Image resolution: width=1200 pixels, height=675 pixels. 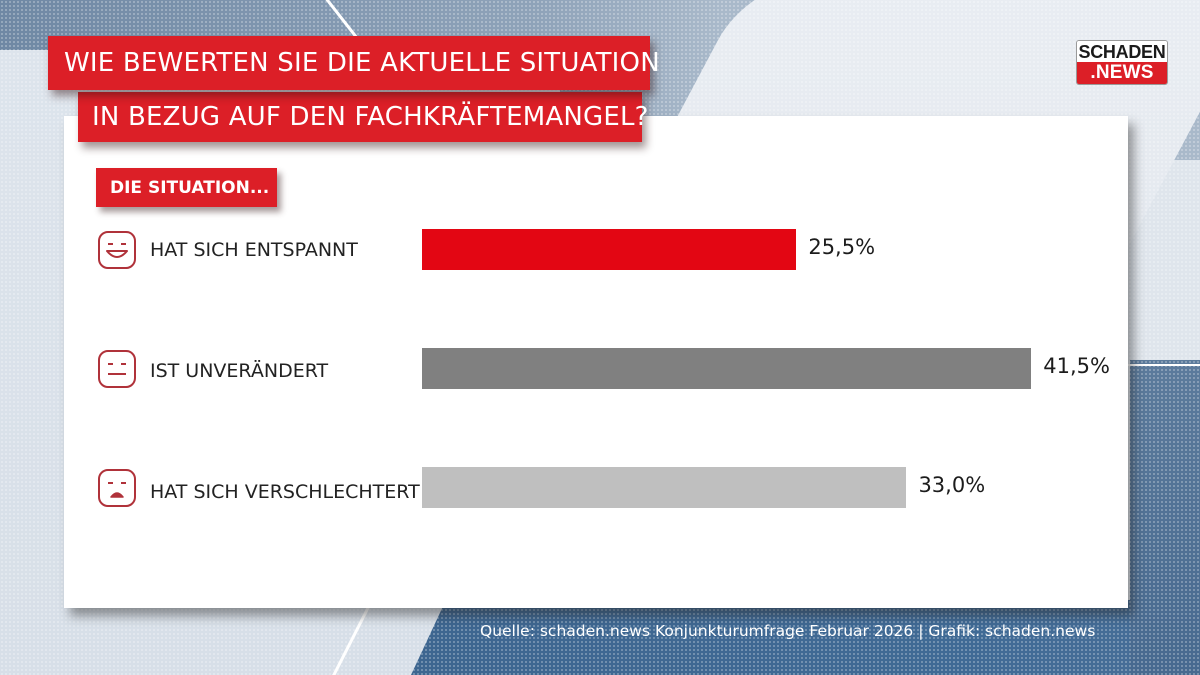 I want to click on category-label: HAT SICH VERSCHLECHTERT, so click(x=285, y=492).